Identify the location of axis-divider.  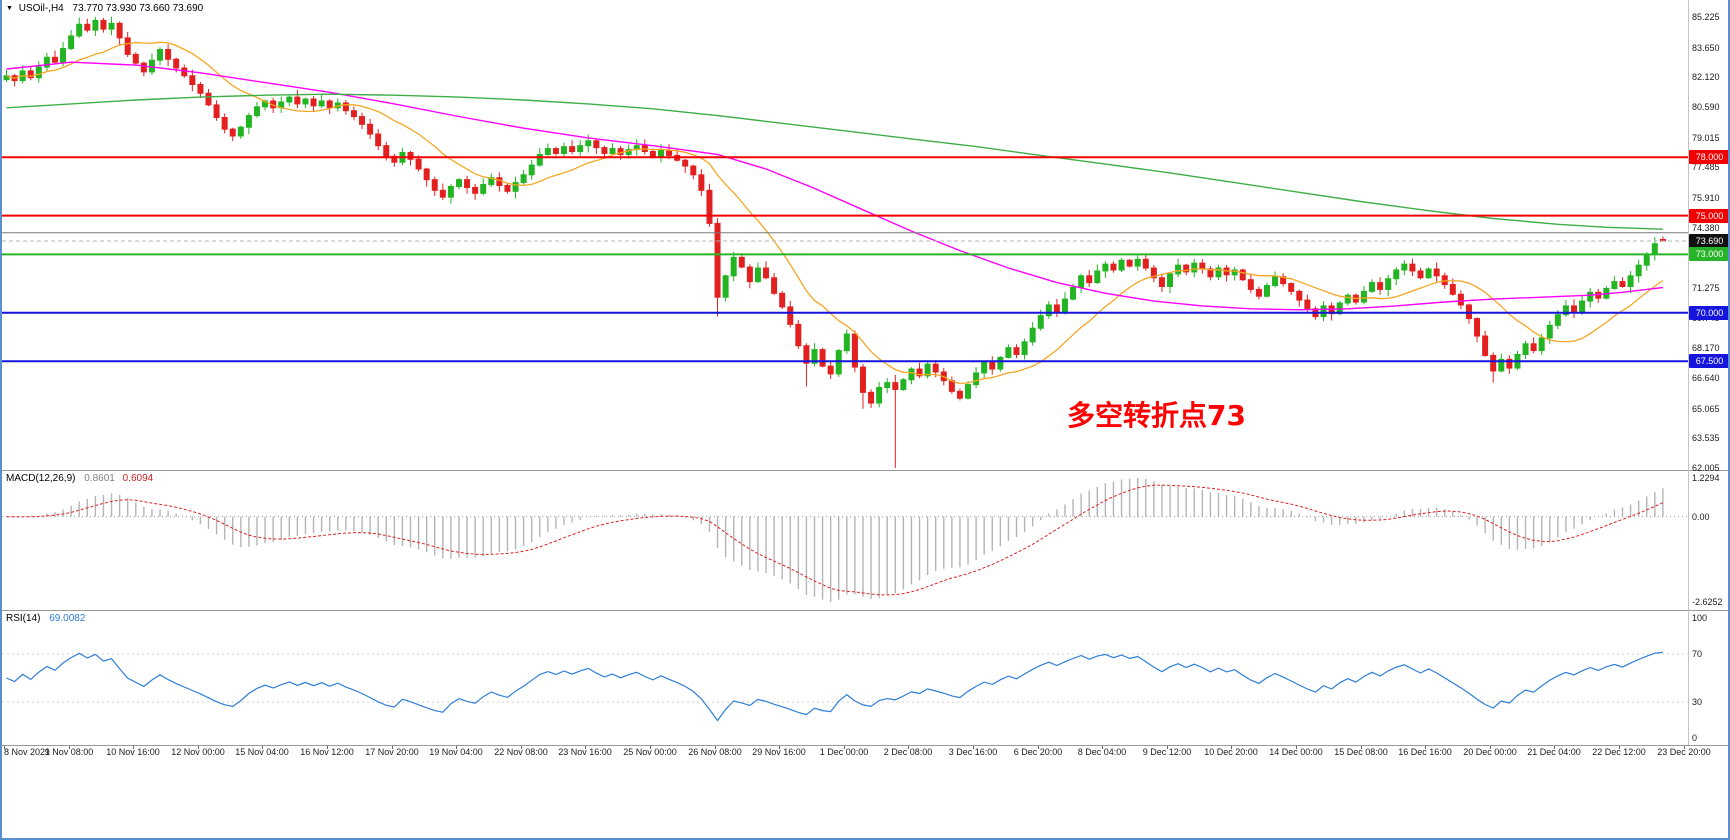
(1688, 372).